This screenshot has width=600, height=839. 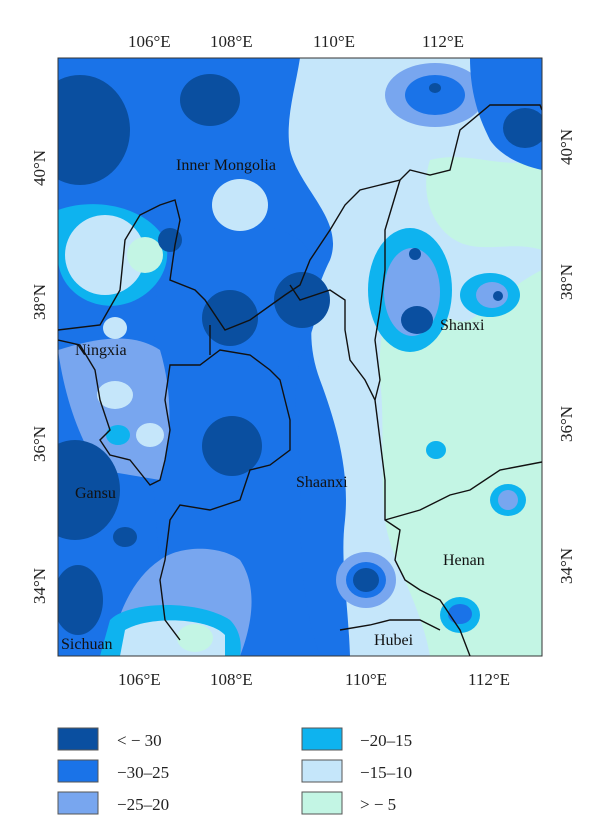 I want to click on top-lon-label: 110°E, so click(x=334, y=41).